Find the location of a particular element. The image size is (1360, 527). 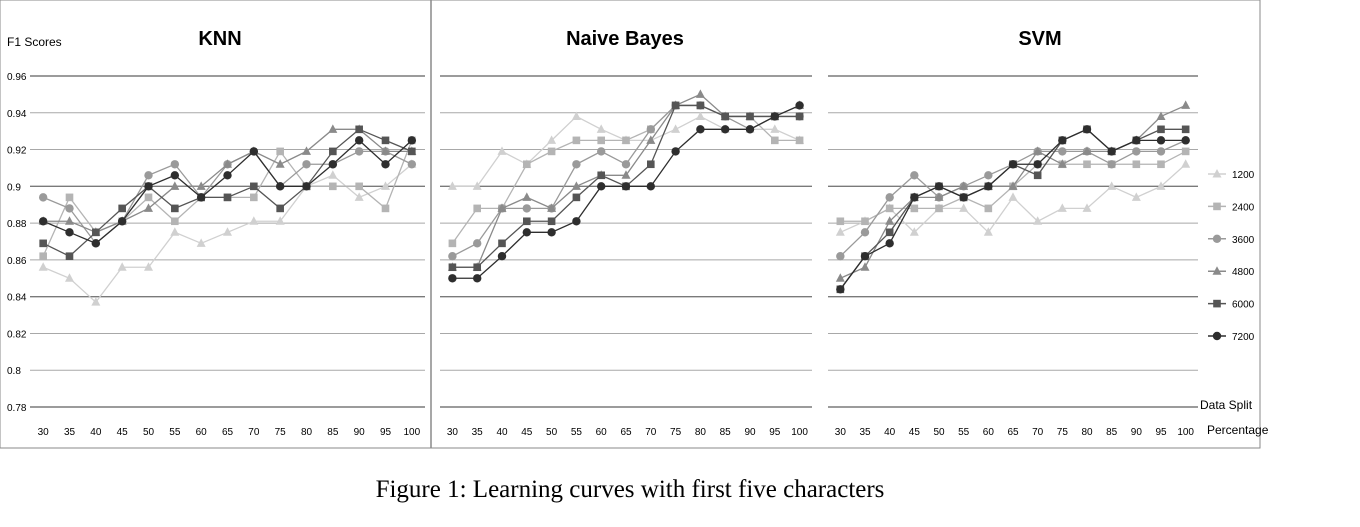

y-tick-label: 0.86 is located at coordinates (17, 261).